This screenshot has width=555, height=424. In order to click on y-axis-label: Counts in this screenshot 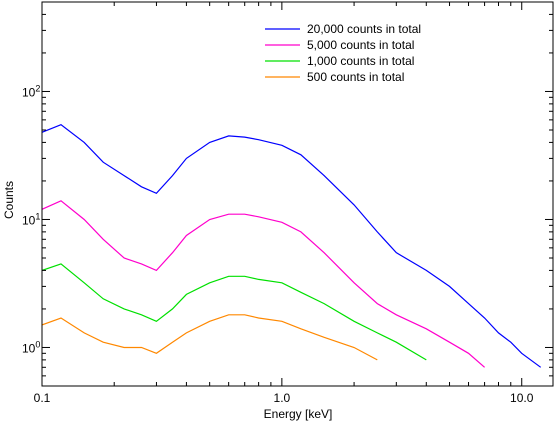, I will do `click(9, 200)`.